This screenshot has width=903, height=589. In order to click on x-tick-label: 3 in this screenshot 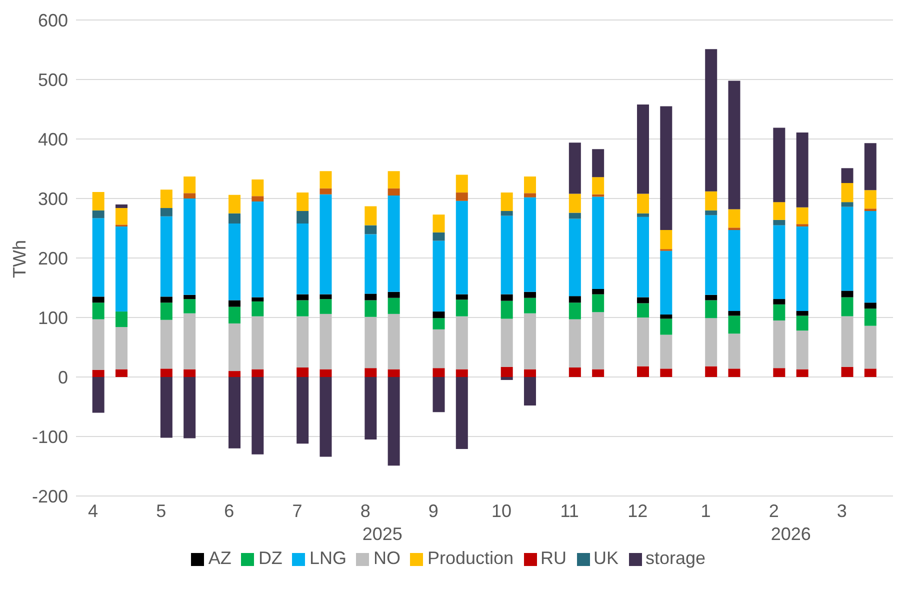, I will do `click(841, 510)`.